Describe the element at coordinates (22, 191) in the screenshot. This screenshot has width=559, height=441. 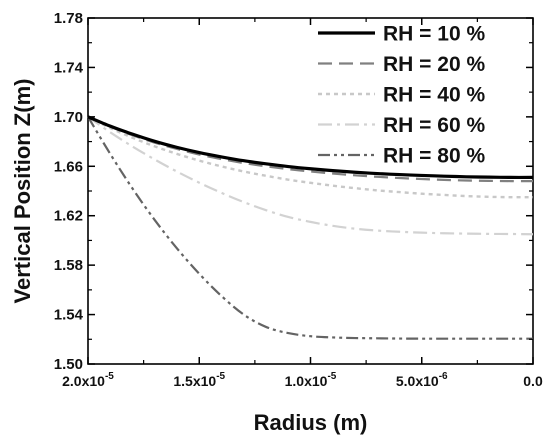
I see `y-axis-title: Vertical Position Z(m)` at that location.